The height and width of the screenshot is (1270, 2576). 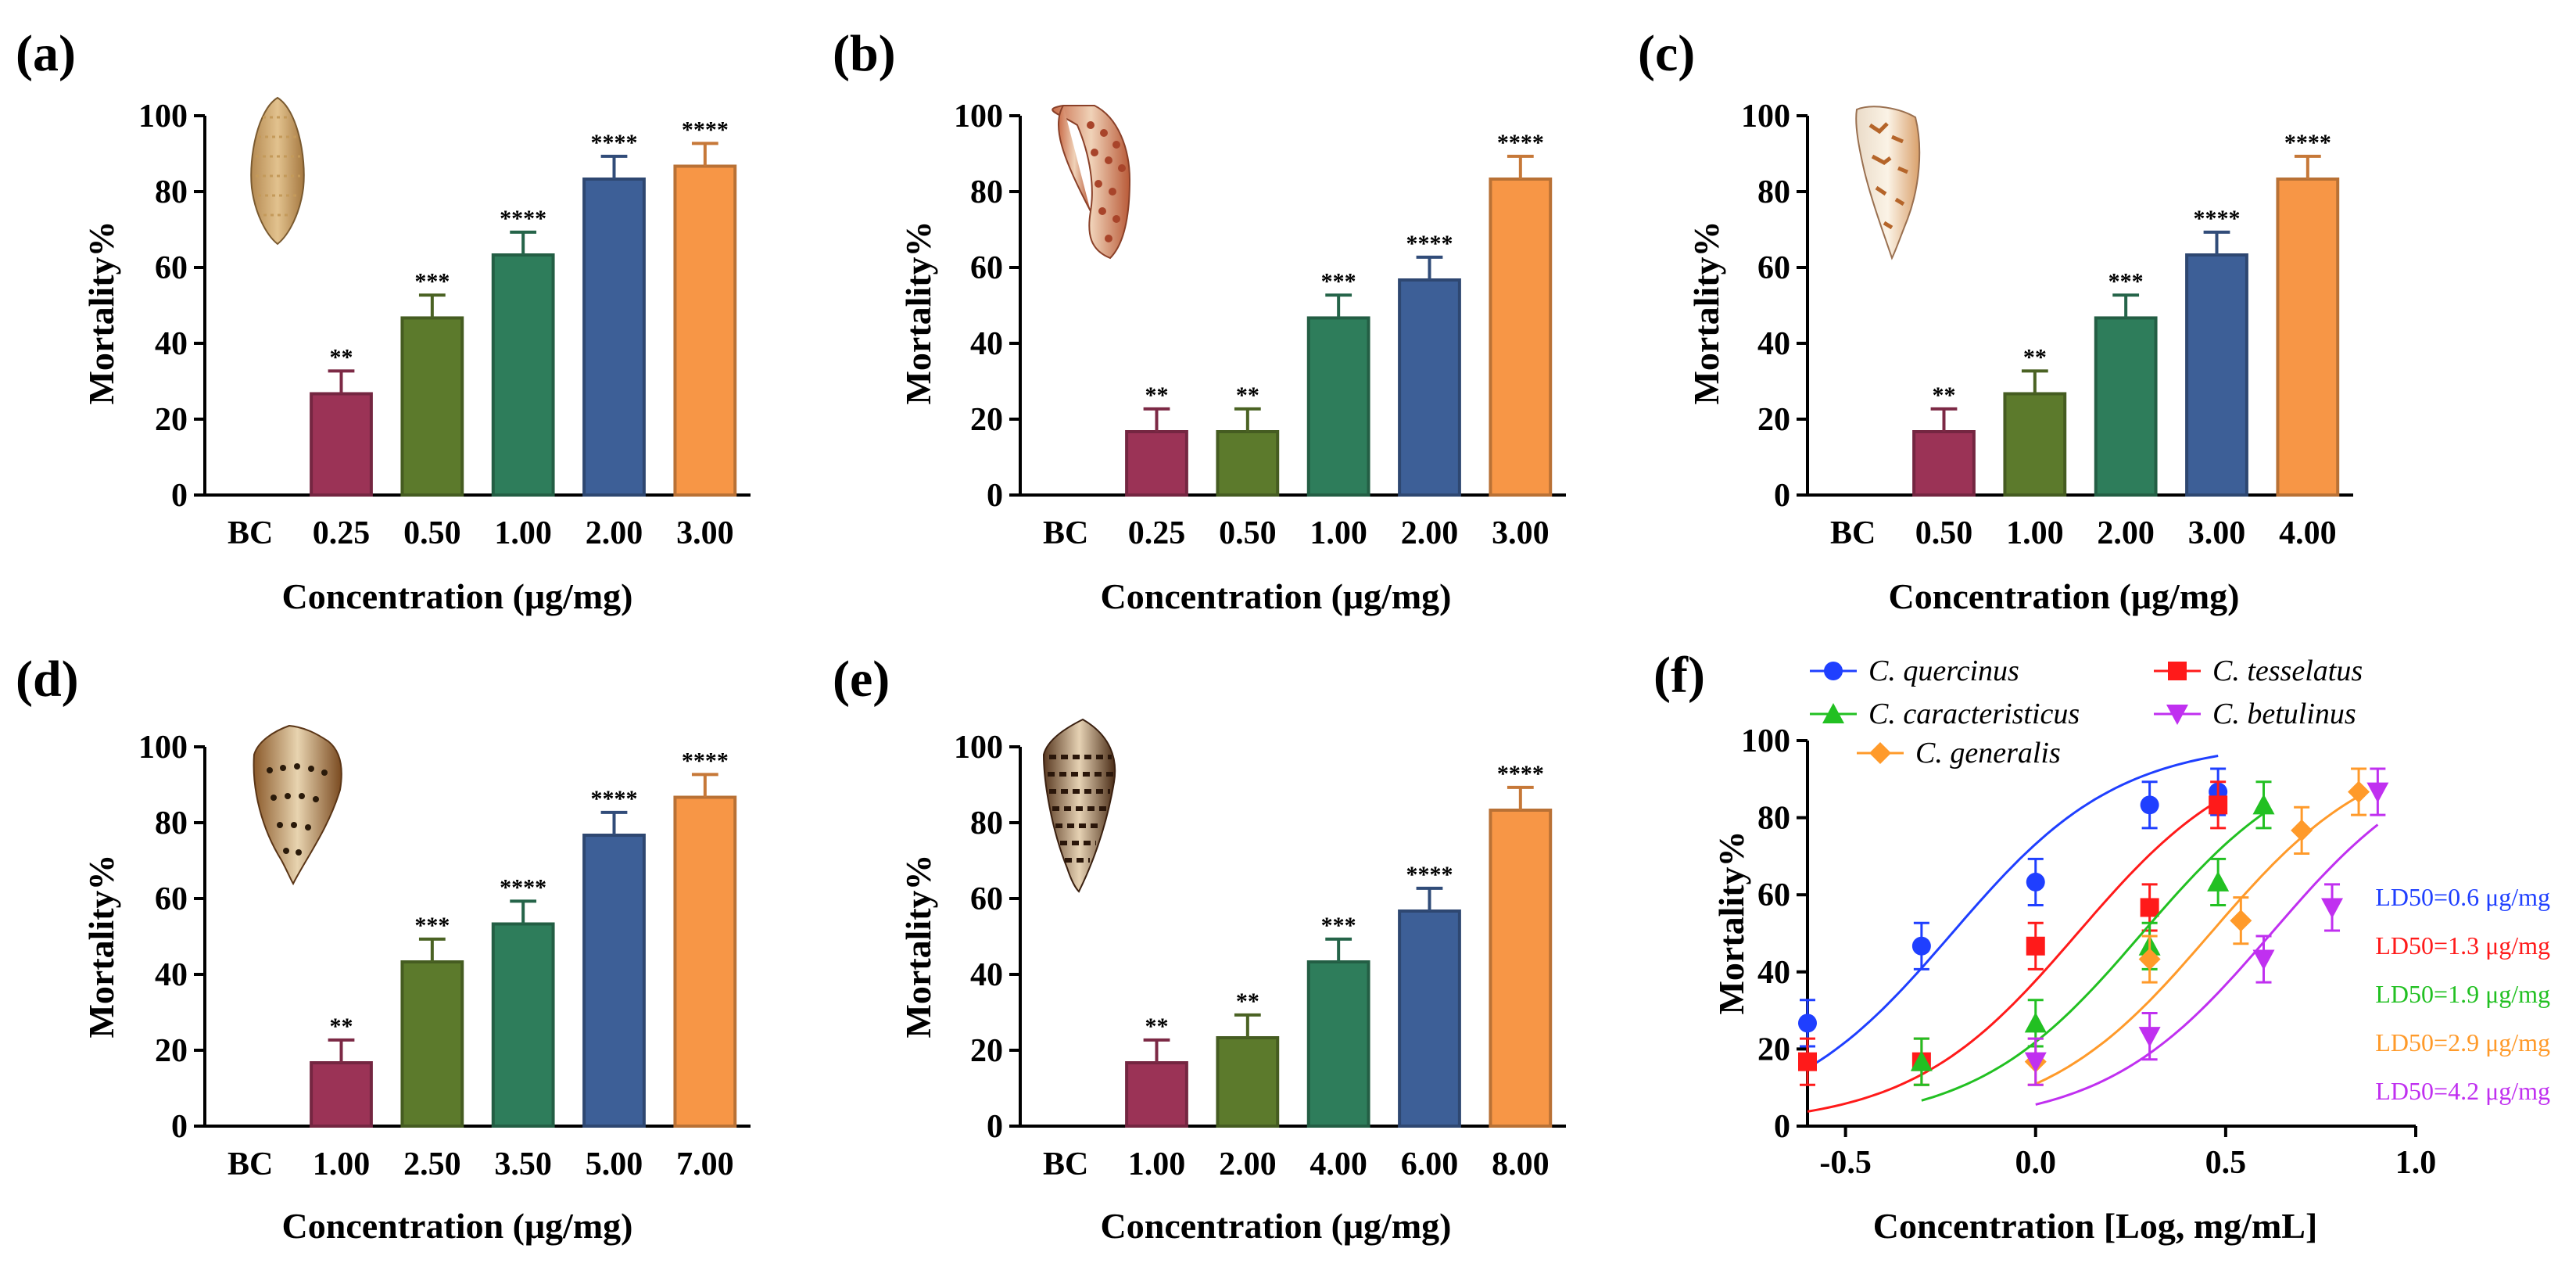 I want to click on ld50-label: LD50=1.9 μg/mg, so click(x=2462, y=994).